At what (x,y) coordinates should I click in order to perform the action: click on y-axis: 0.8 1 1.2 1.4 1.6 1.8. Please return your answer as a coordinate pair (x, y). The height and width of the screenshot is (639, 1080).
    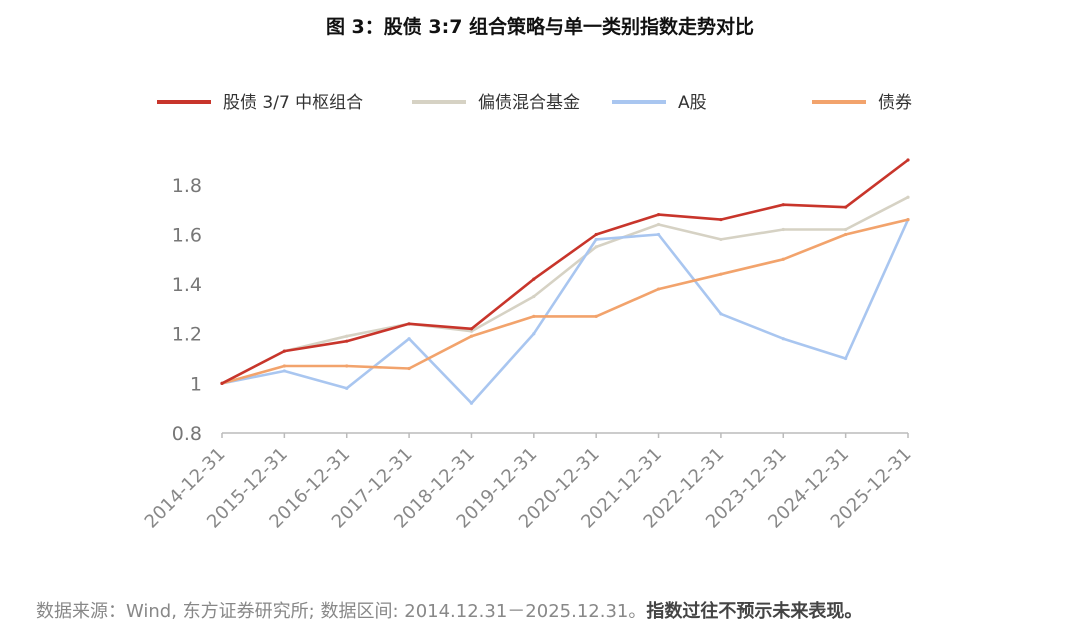
    Looking at the image, I should click on (187, 310).